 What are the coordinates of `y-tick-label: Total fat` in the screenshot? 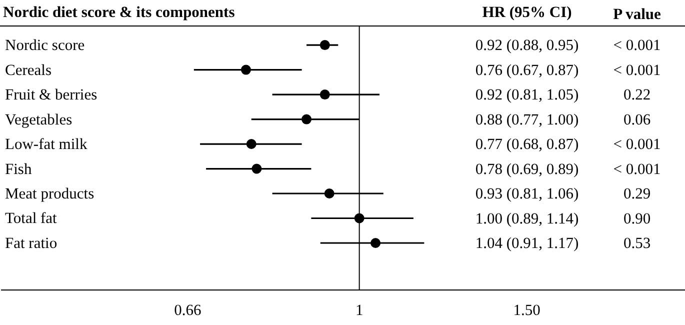 It's located at (31, 219).